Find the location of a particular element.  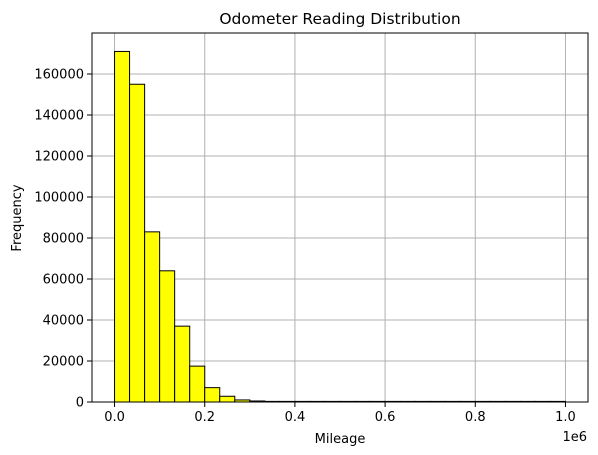

y-tick-label: 20000 is located at coordinates (63, 362).